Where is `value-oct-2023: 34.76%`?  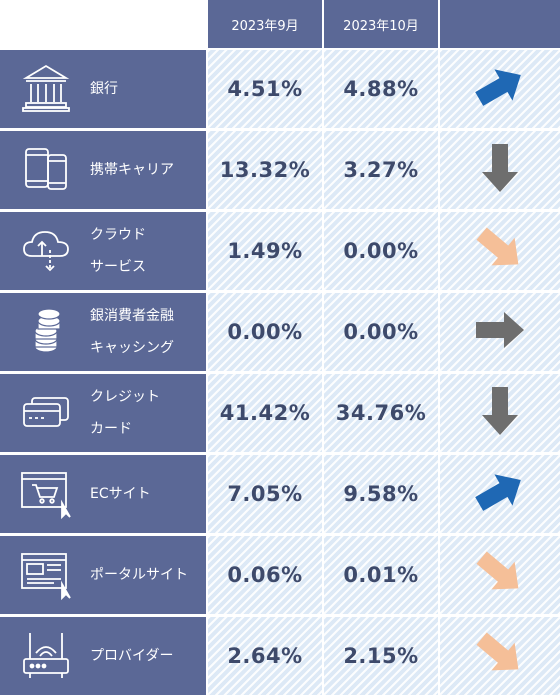
value-oct-2023: 34.76% is located at coordinates (381, 413).